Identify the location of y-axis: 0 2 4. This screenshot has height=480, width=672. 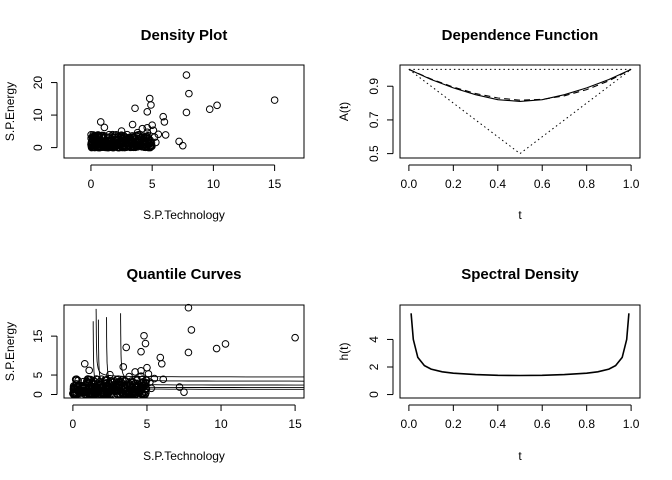
(380, 367).